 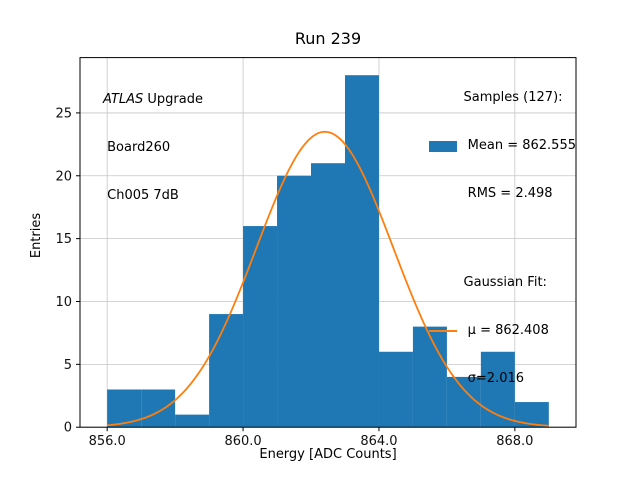 I want to click on x-axis-label: Energy [ADC Counts], so click(x=328, y=454).